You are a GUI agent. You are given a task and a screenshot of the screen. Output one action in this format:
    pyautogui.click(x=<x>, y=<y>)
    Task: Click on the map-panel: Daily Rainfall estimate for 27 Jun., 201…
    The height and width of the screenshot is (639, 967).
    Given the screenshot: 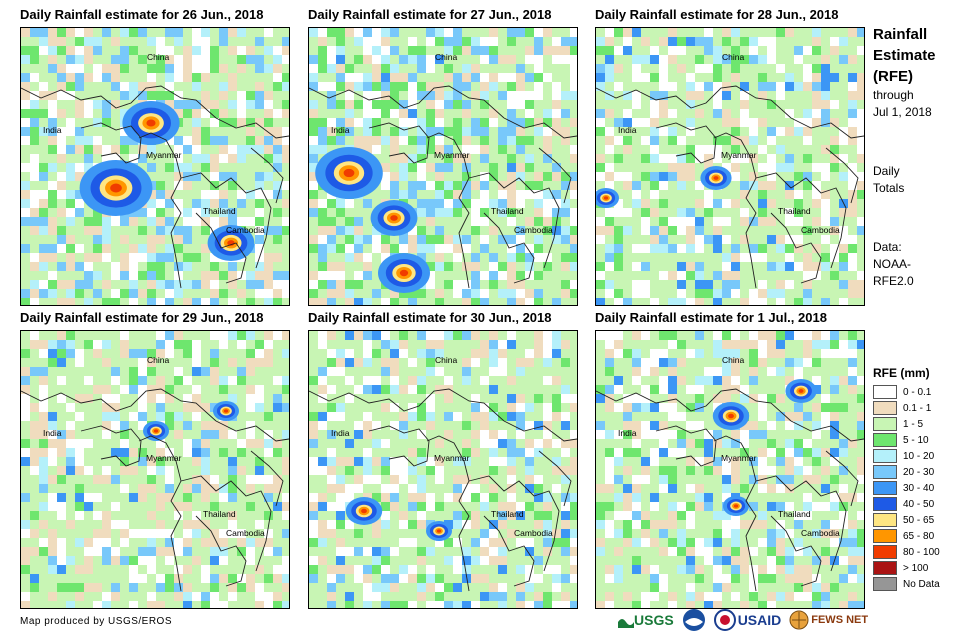 What is the action you would take?
    pyautogui.click(x=444, y=155)
    